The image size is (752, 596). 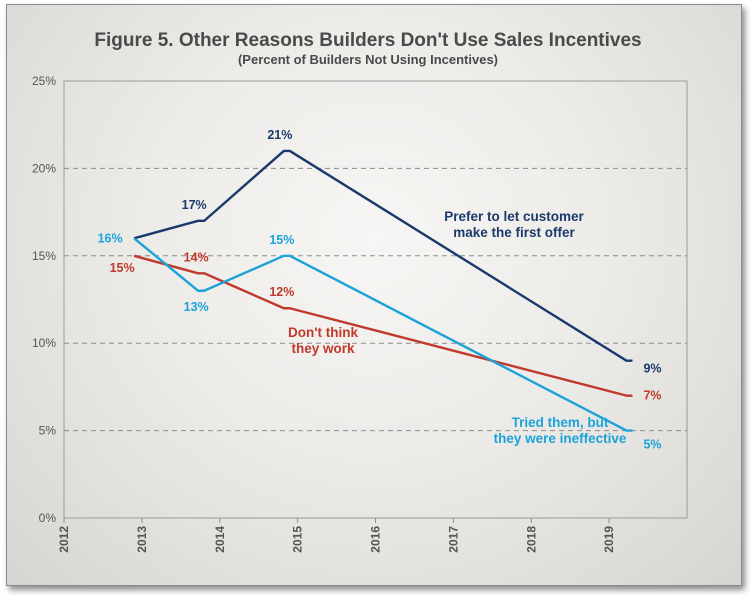 What do you see at coordinates (298, 539) in the screenshot?
I see `x-tick-label: 2015` at bounding box center [298, 539].